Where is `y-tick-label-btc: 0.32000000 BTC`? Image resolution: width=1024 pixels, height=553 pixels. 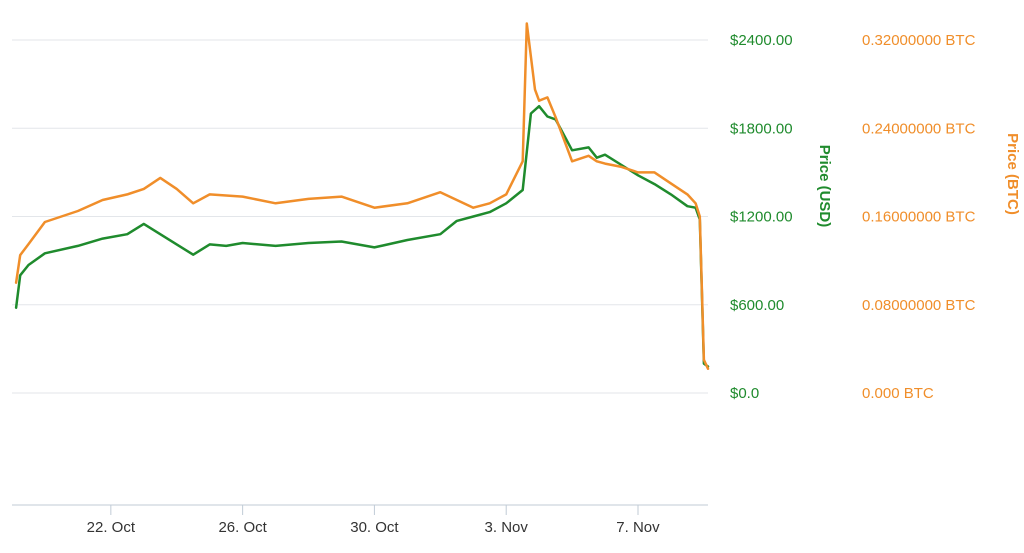 y-tick-label-btc: 0.32000000 BTC is located at coordinates (919, 40).